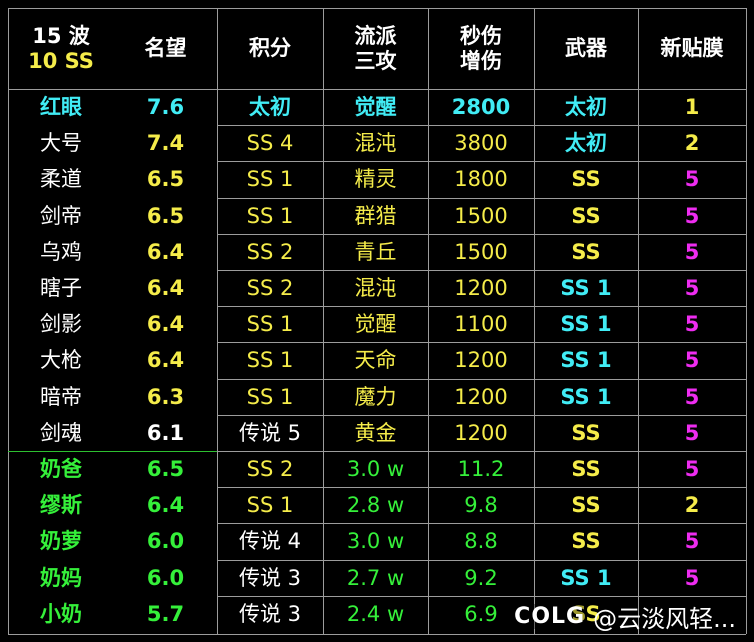  What do you see at coordinates (692, 48) in the screenshot?
I see `header-line: 新贴膜` at bounding box center [692, 48].